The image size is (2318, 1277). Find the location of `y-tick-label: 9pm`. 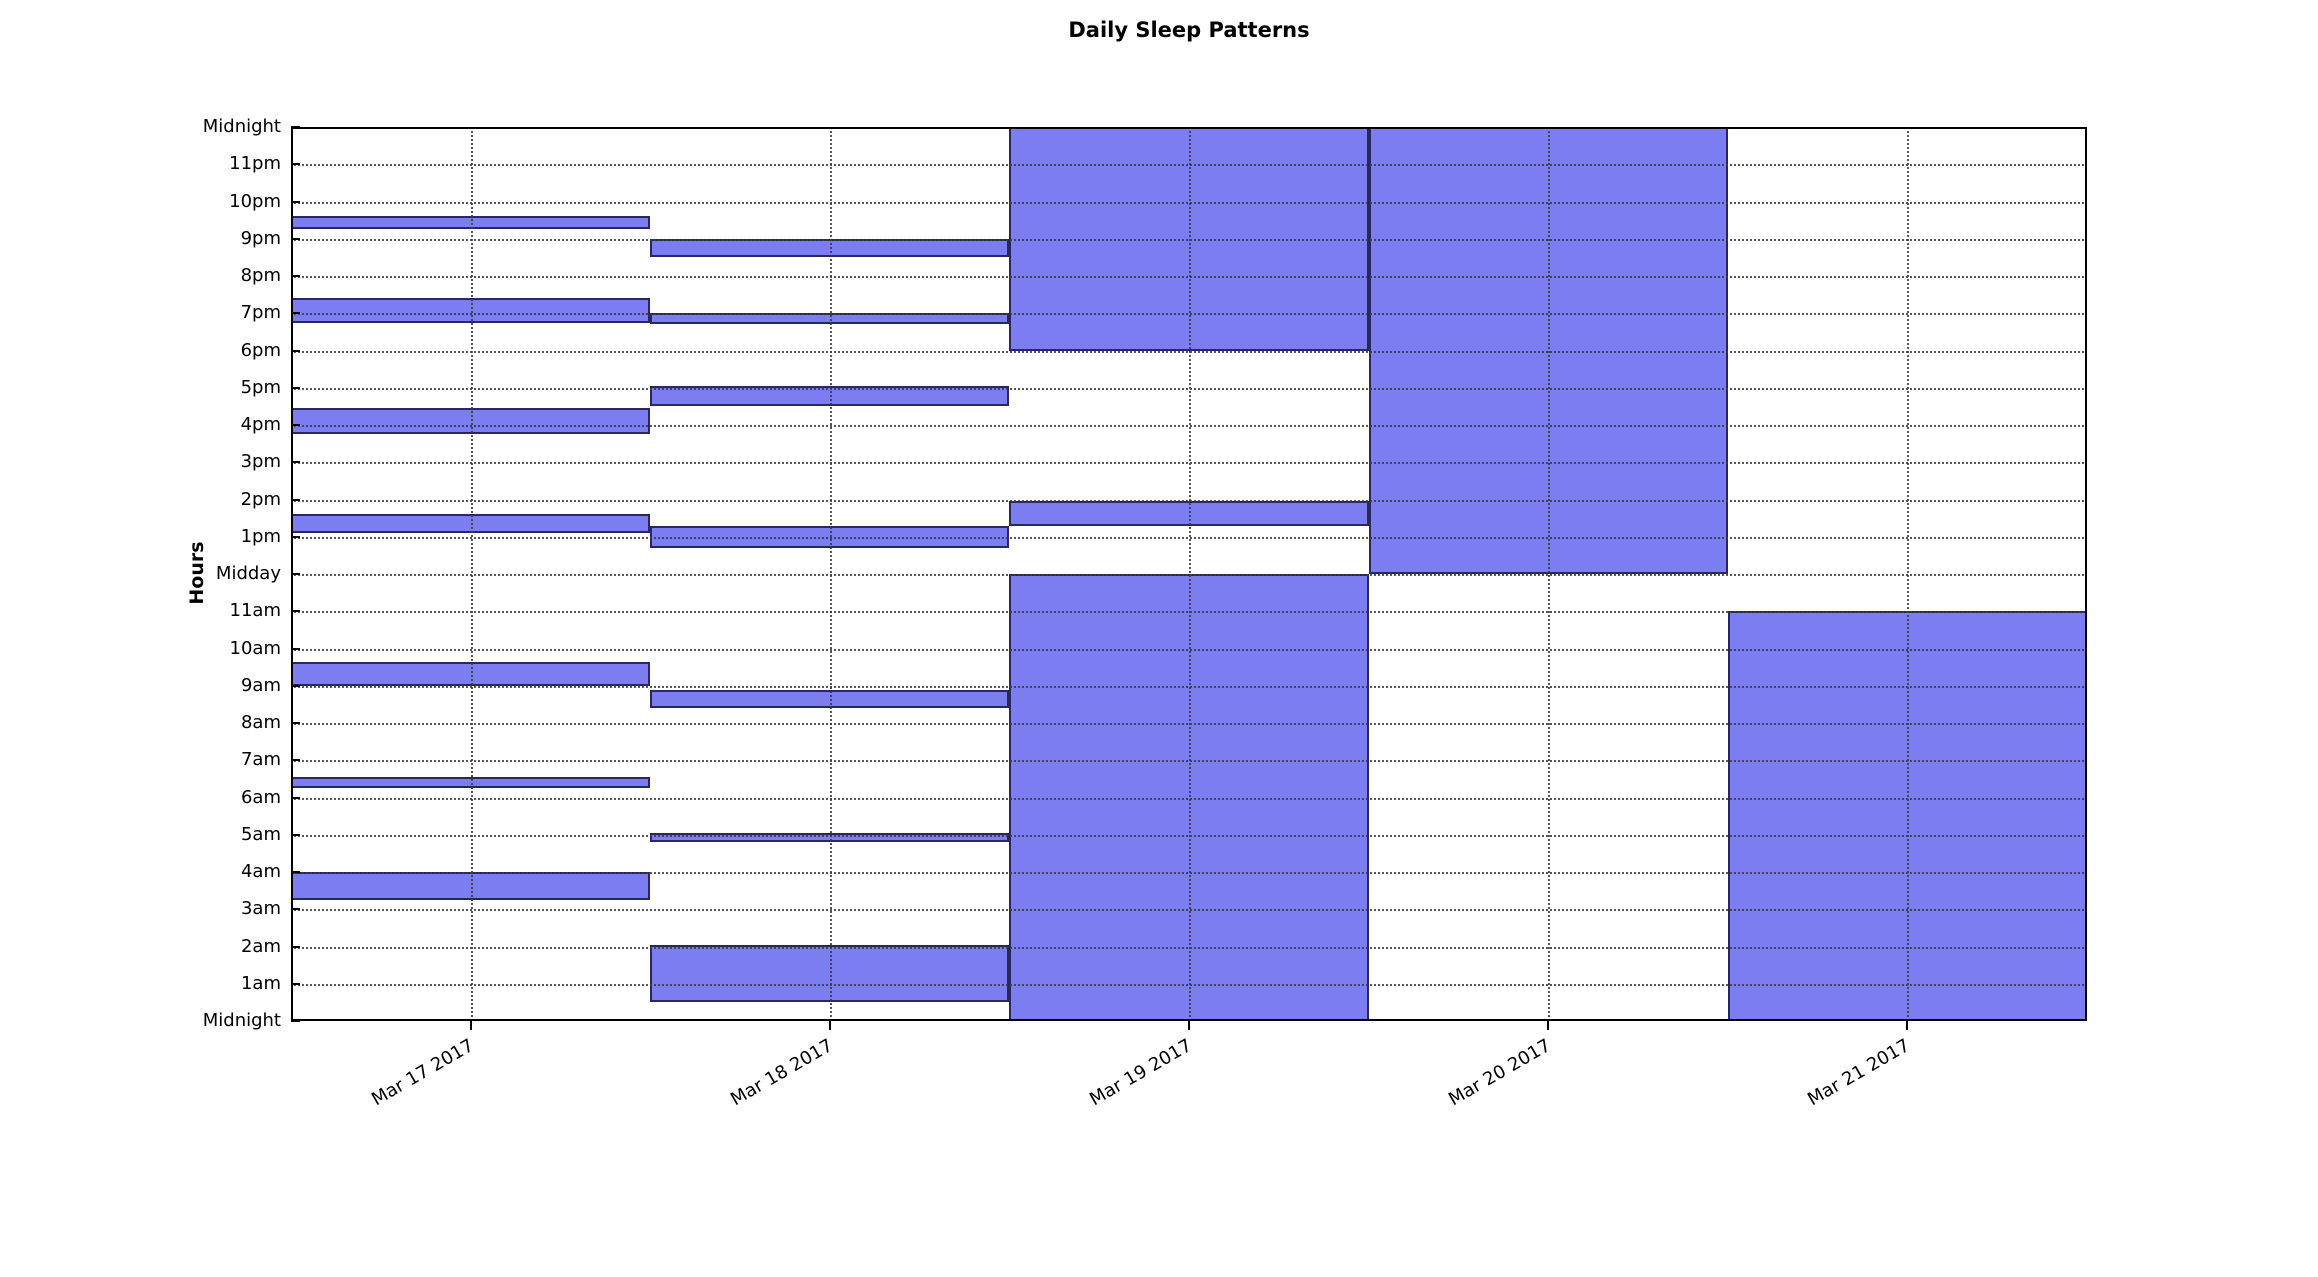

y-tick-label: 9pm is located at coordinates (260, 238).